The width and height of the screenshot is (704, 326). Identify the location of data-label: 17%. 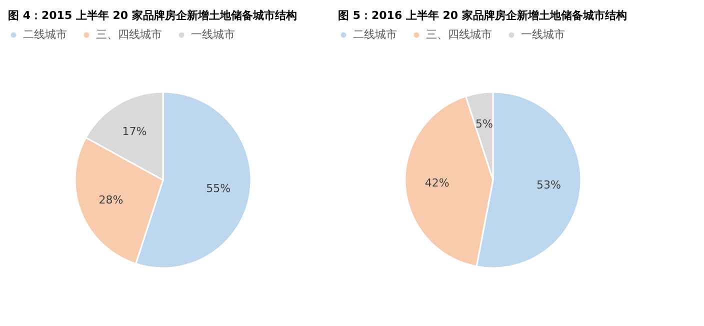
(134, 131).